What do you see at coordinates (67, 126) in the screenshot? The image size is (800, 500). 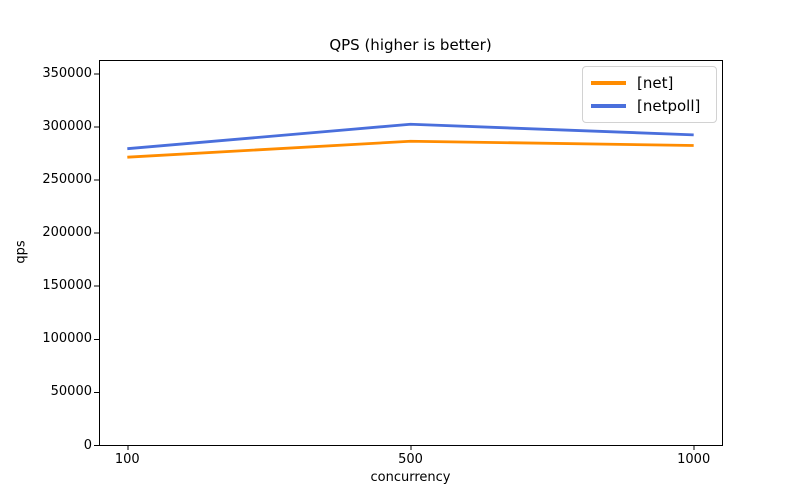 I see `y-tick-label: 300000` at bounding box center [67, 126].